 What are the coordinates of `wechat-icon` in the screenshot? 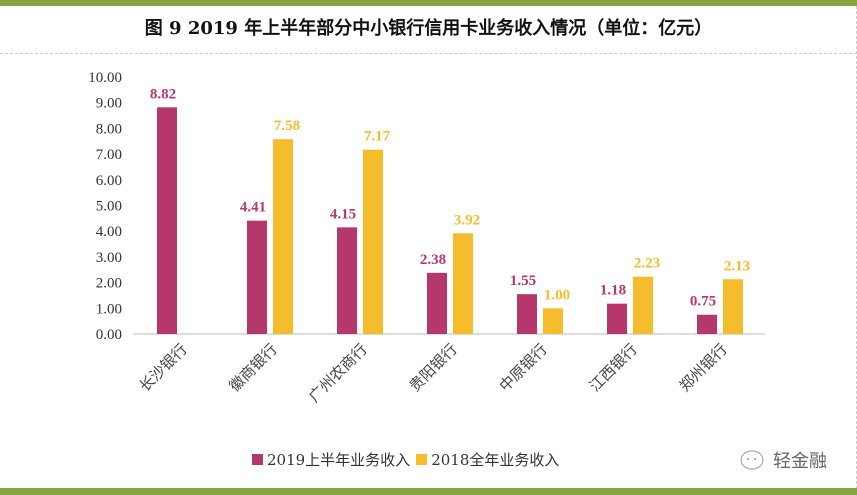 It's located at (752, 460).